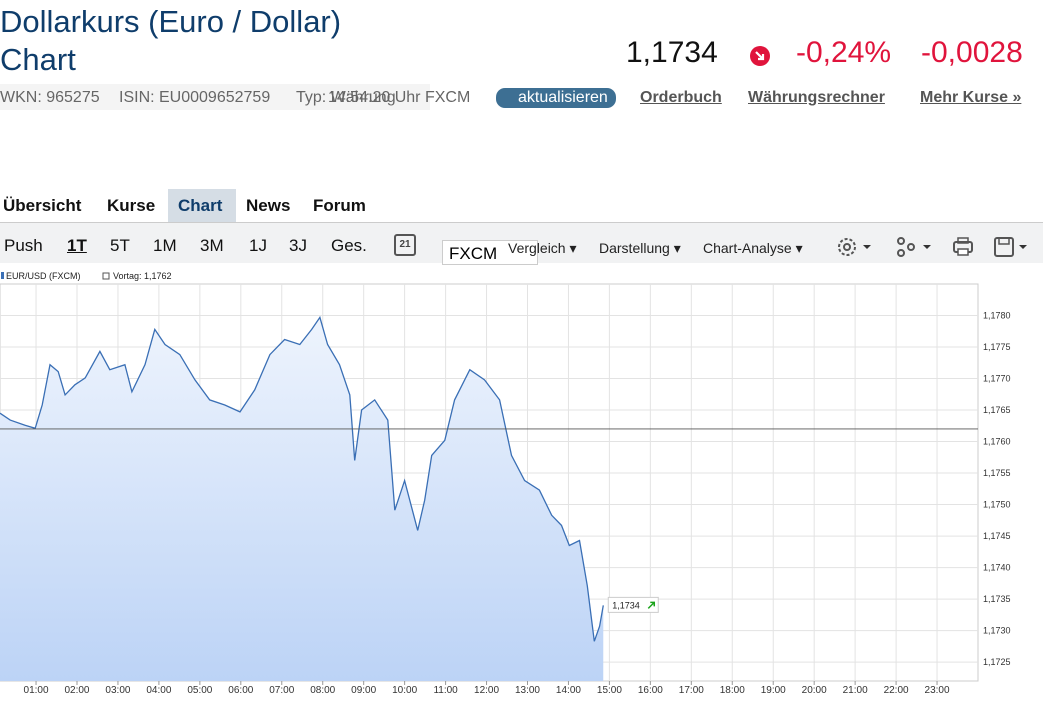 The image size is (1043, 704). What do you see at coordinates (997, 379) in the screenshot?
I see `y-tick-label: 1,1770` at bounding box center [997, 379].